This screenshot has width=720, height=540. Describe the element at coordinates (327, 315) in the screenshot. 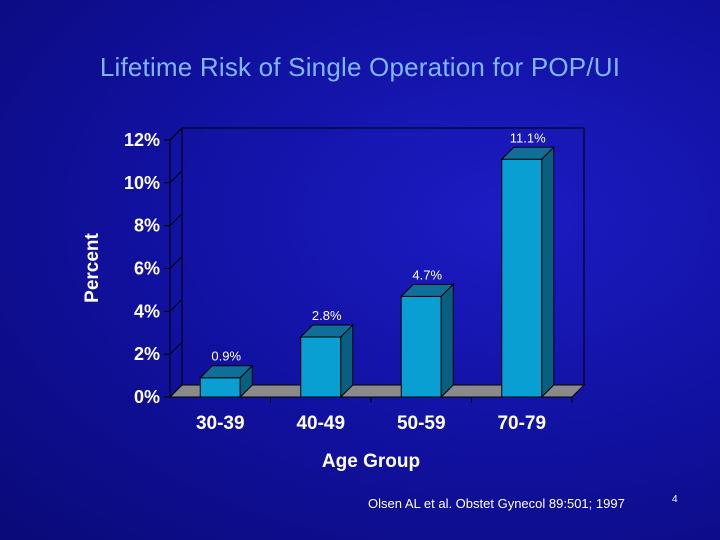

I see `data-label: 2.8%` at that location.